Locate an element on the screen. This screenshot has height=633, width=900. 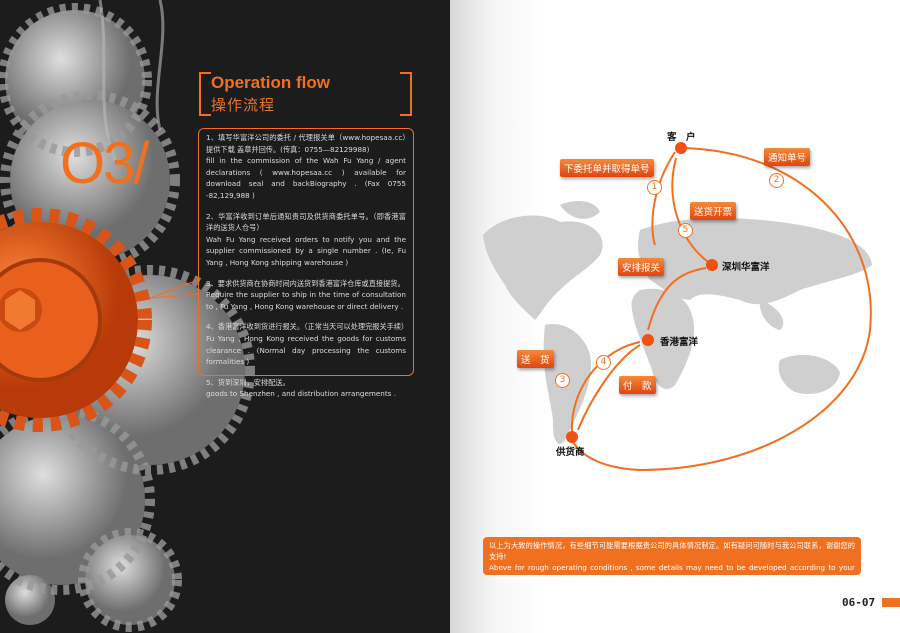
tag-deliver: 送 货 is located at coordinates (535, 359).